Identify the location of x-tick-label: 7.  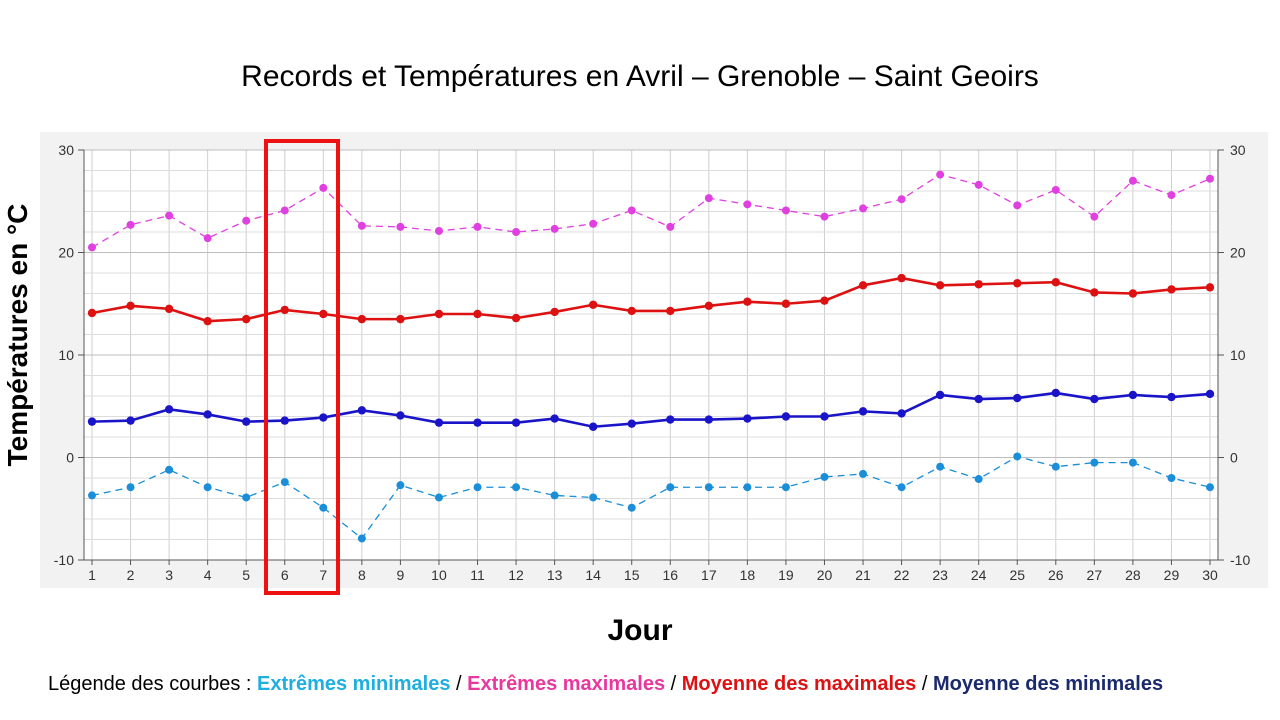
(323, 575).